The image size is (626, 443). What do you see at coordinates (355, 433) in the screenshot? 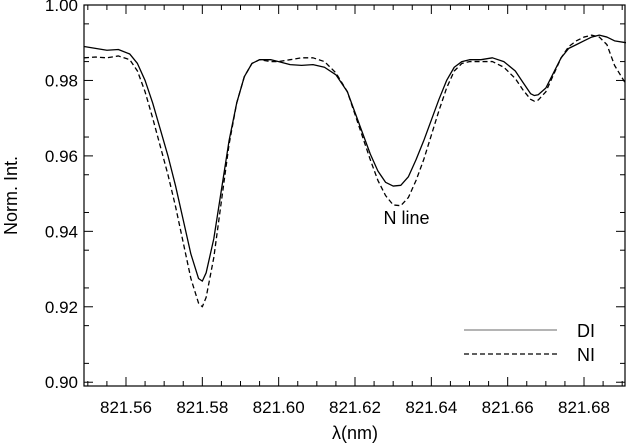
I see `x-axis-label: λ(nm)` at bounding box center [355, 433].